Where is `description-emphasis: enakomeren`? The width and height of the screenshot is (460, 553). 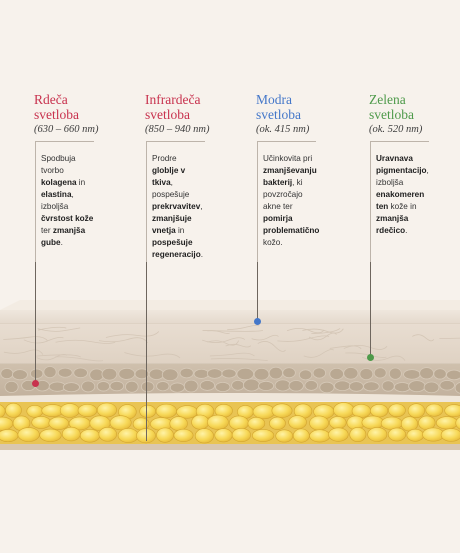
description-emphasis: enakomeren is located at coordinates (400, 194).